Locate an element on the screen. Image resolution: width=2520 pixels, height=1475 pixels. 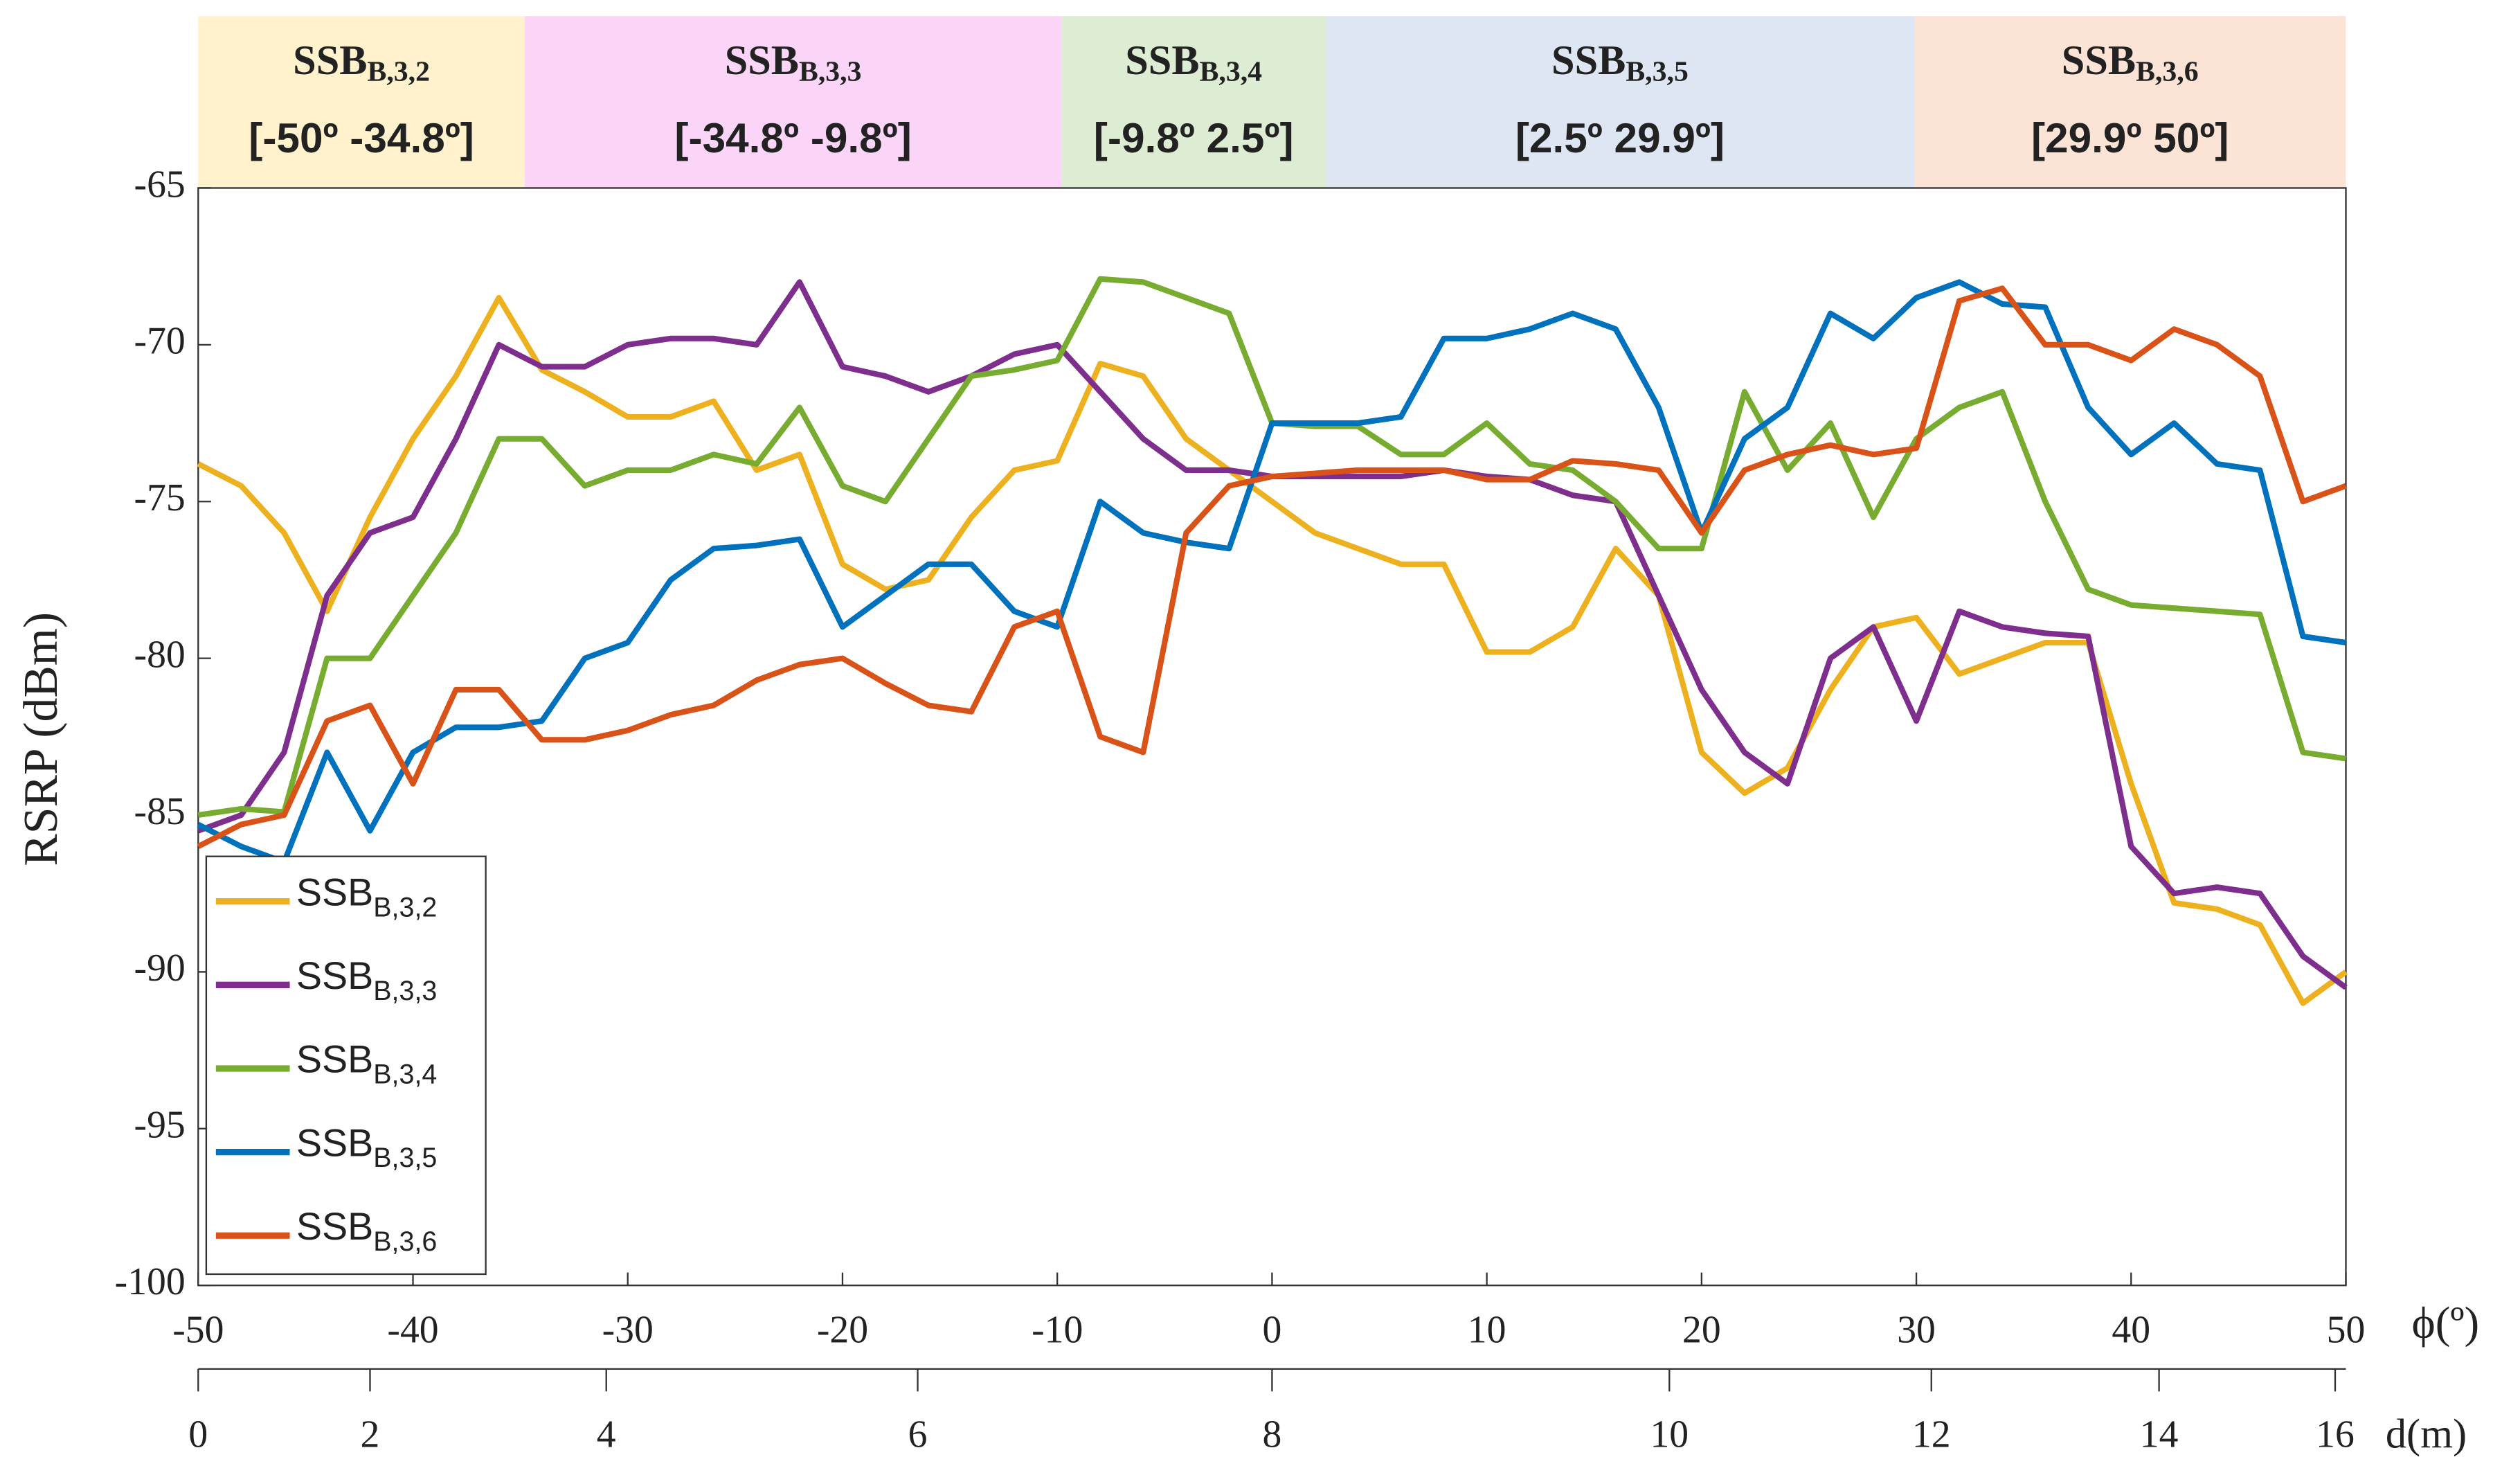
y-tick-label: -80 is located at coordinates (160, 654).